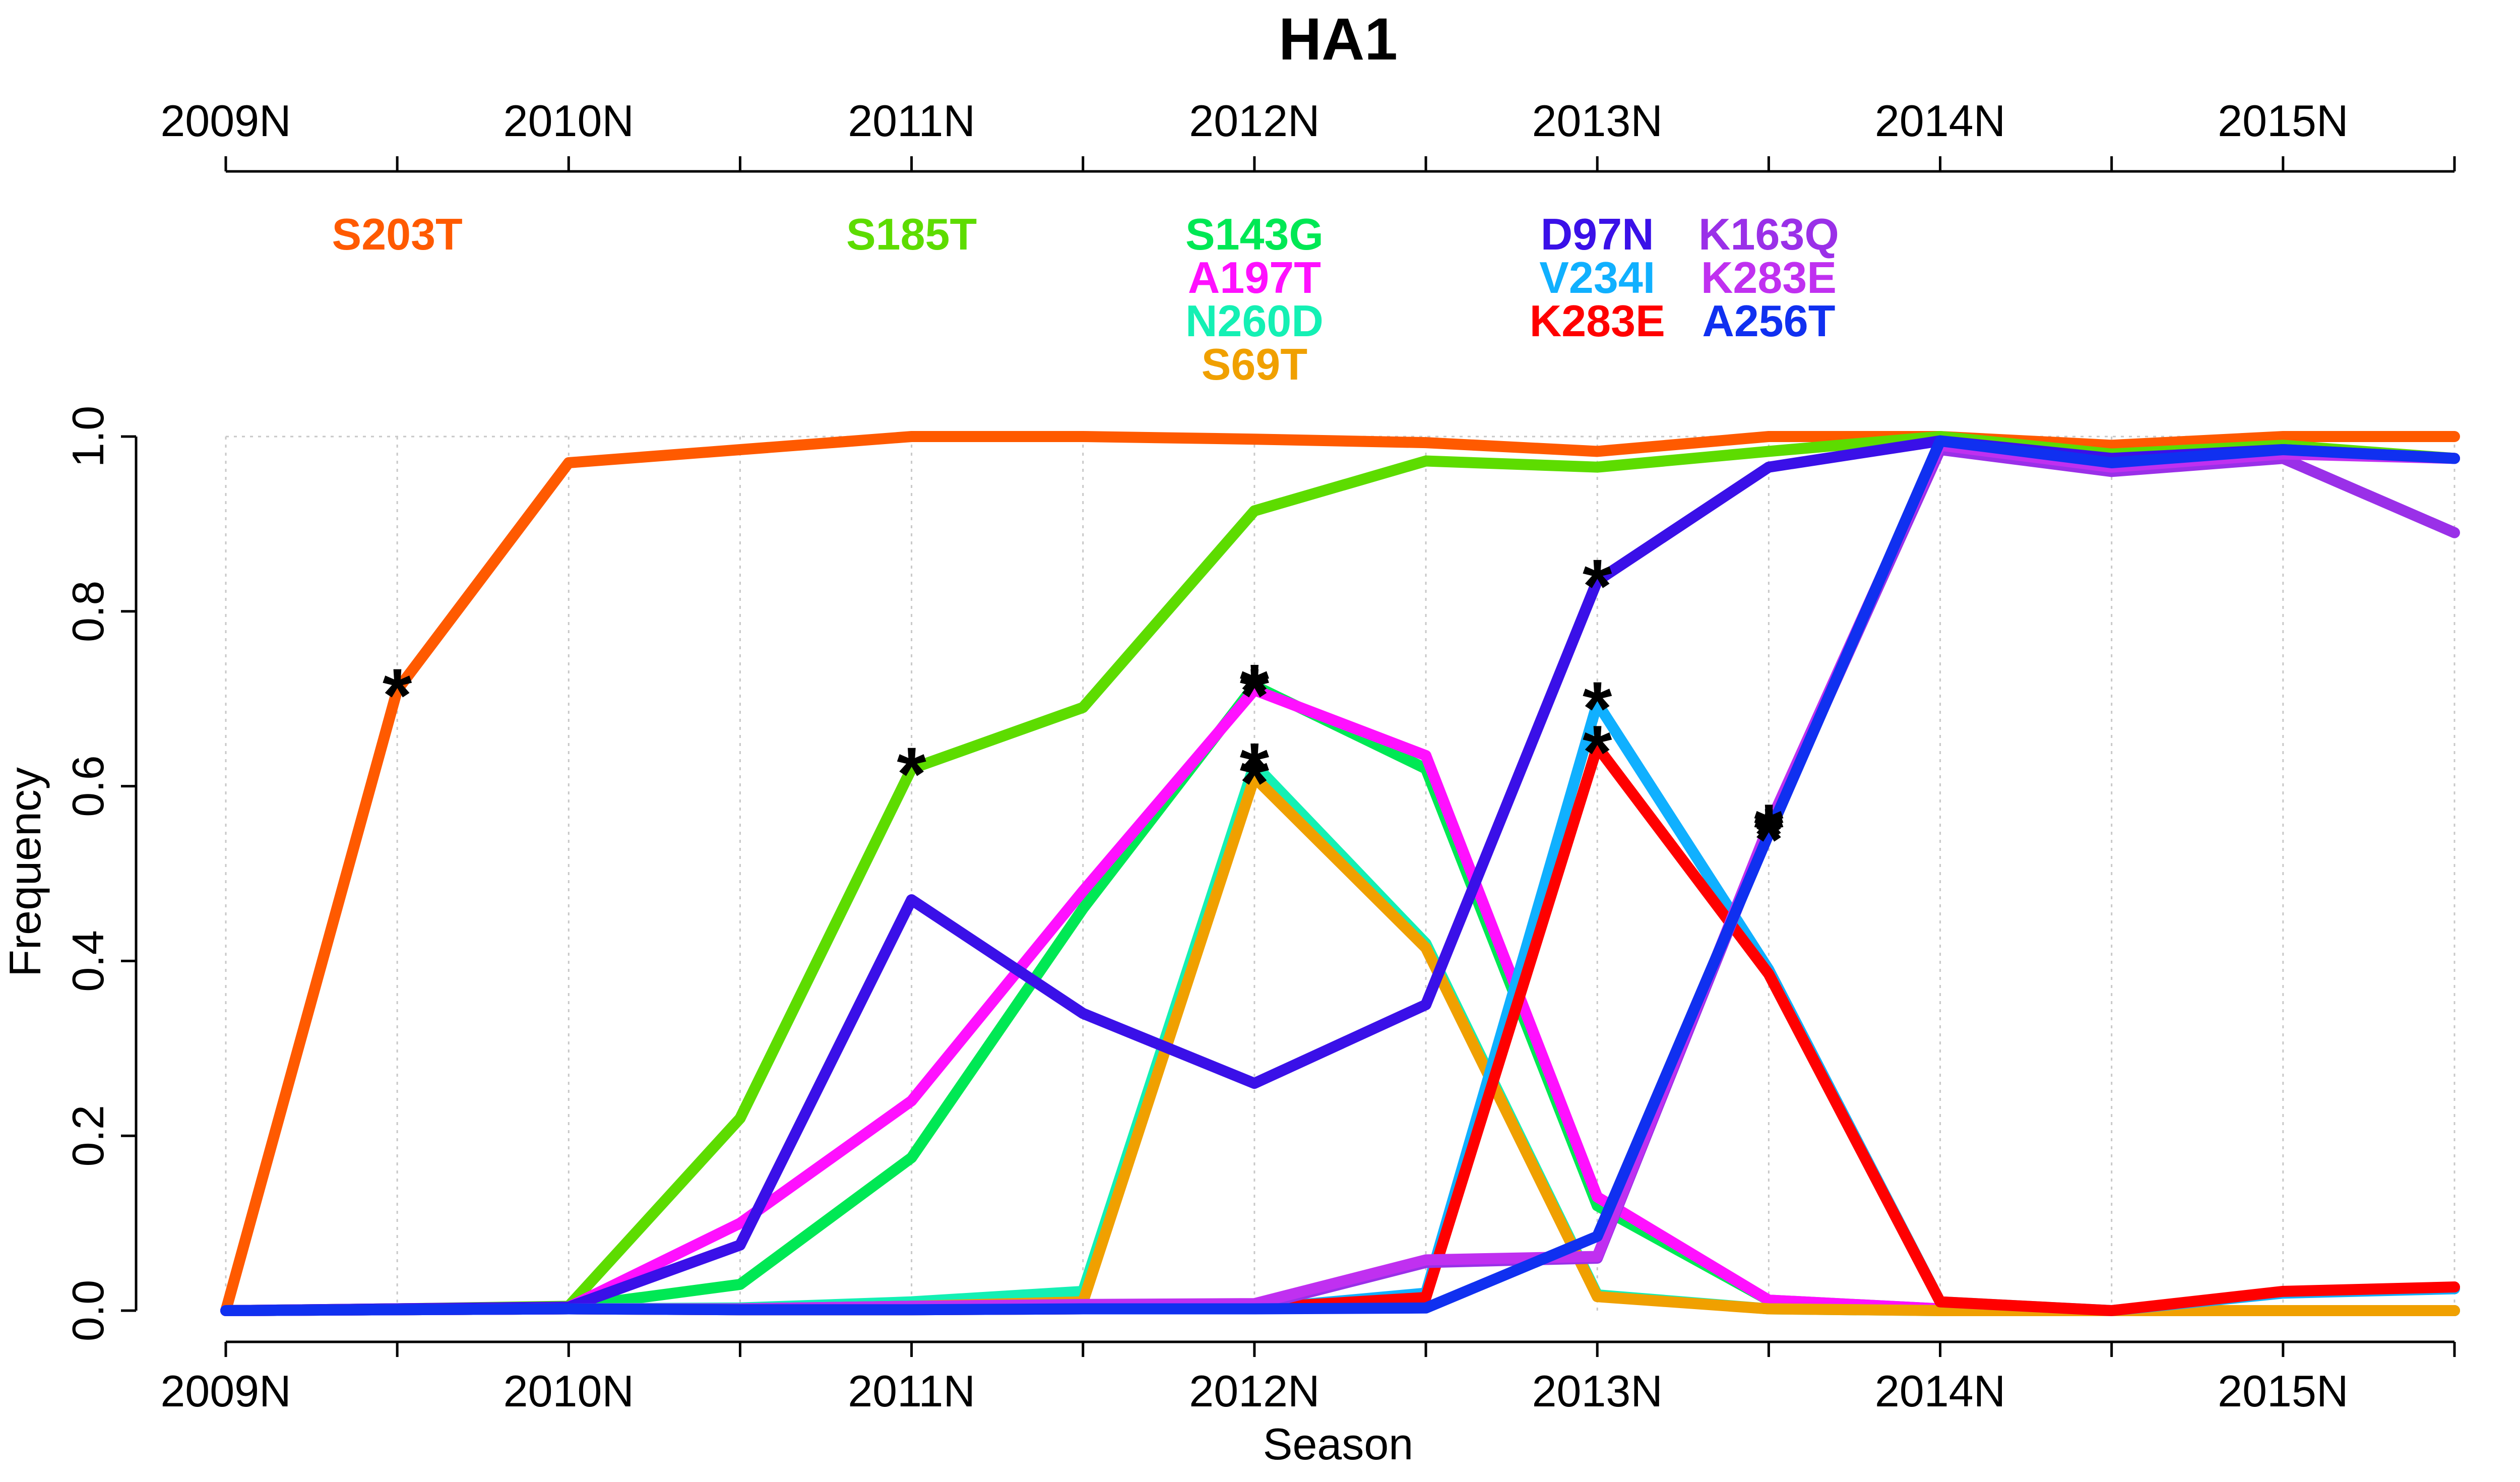  I want to click on left-axis: 0.0 0.2 0.4 0.6 0.8 1.0, so click(100, 874).